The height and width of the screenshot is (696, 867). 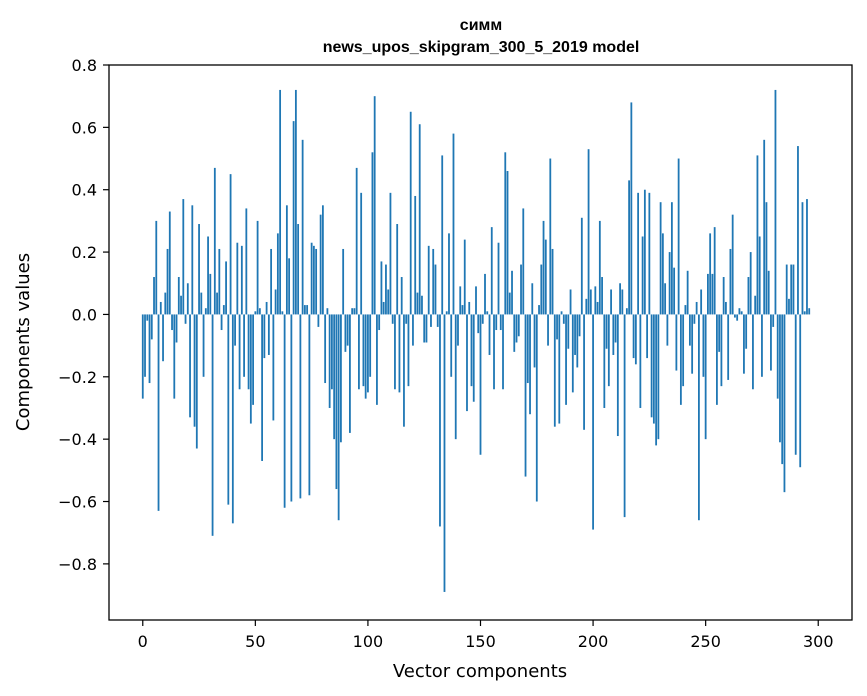 I want to click on x-tick-label: 150, so click(x=480, y=641).